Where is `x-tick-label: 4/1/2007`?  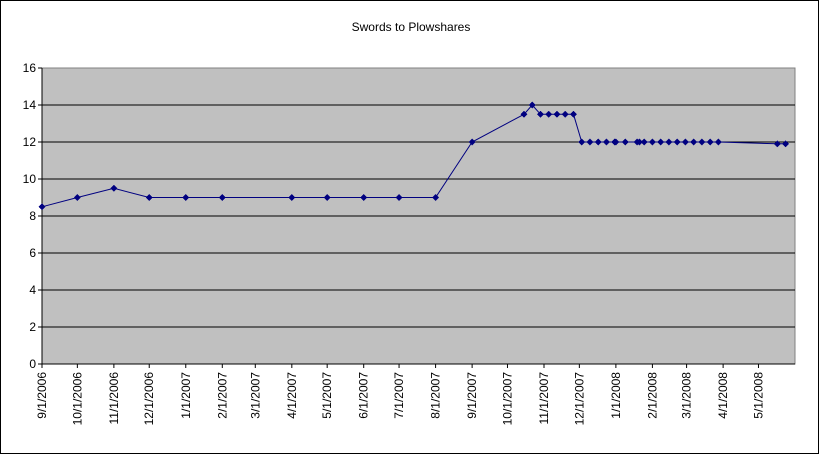 x-tick-label: 4/1/2007 is located at coordinates (292, 395).